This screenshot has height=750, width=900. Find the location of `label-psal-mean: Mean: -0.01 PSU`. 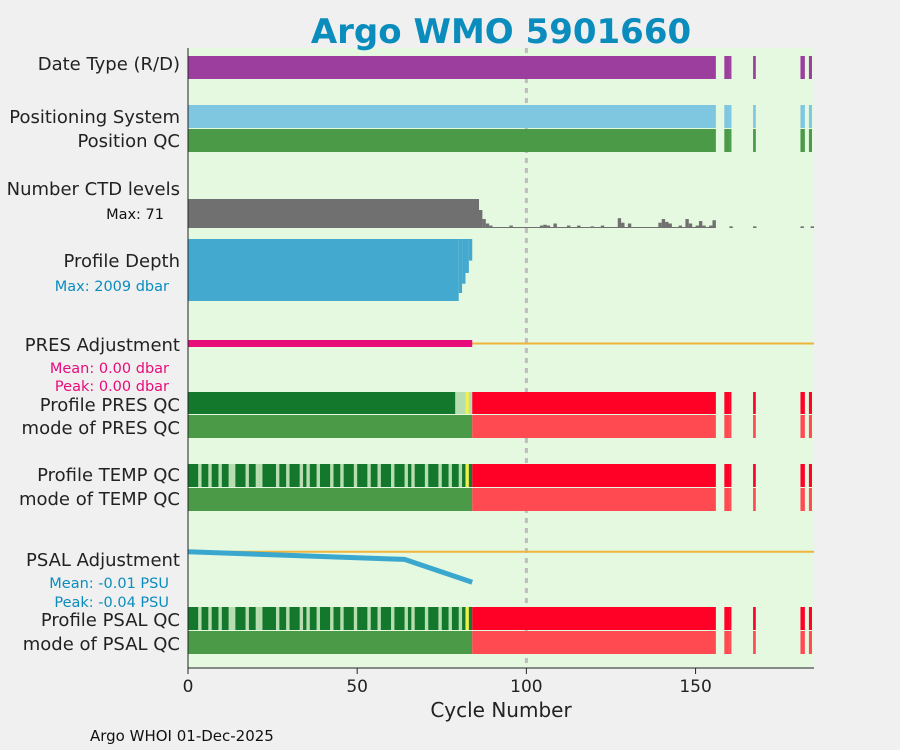

label-psal-mean: Mean: -0.01 PSU is located at coordinates (109, 584).